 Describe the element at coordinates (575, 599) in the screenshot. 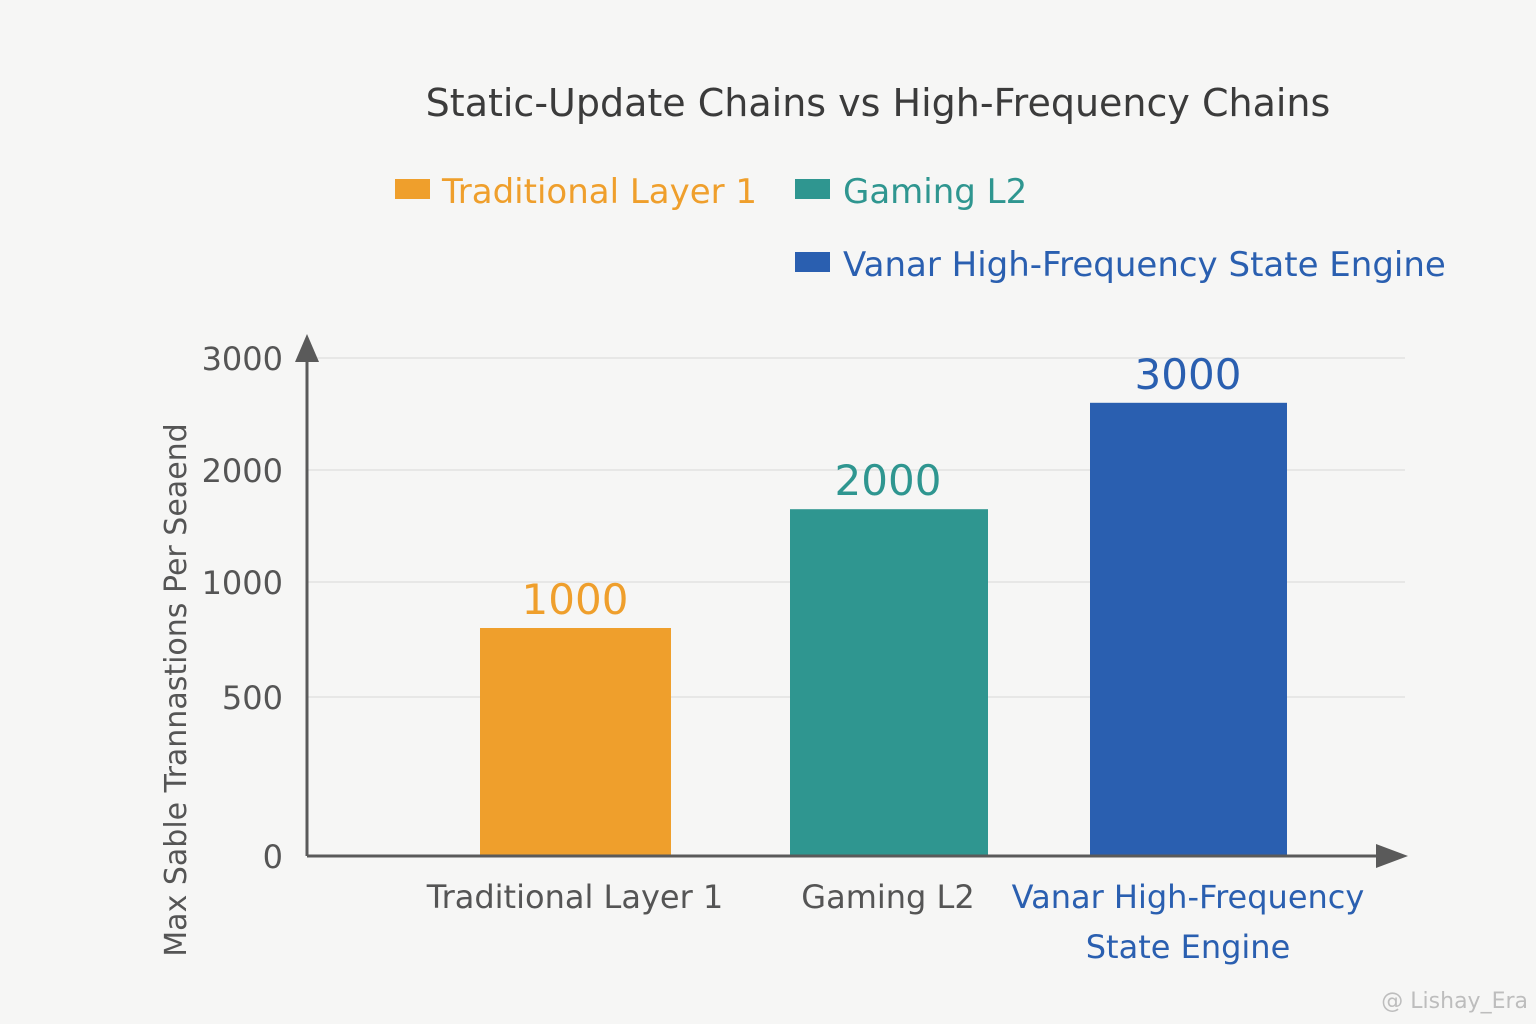

I see `bar-value-label: 1000` at that location.